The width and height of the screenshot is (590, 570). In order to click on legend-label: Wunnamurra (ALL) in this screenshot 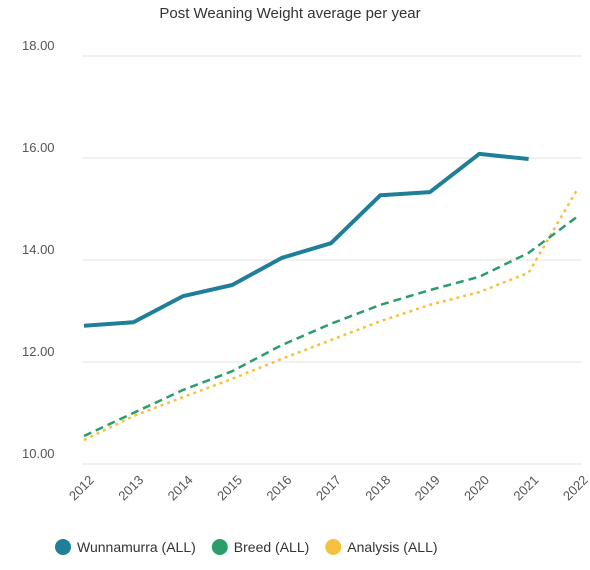, I will do `click(136, 547)`.